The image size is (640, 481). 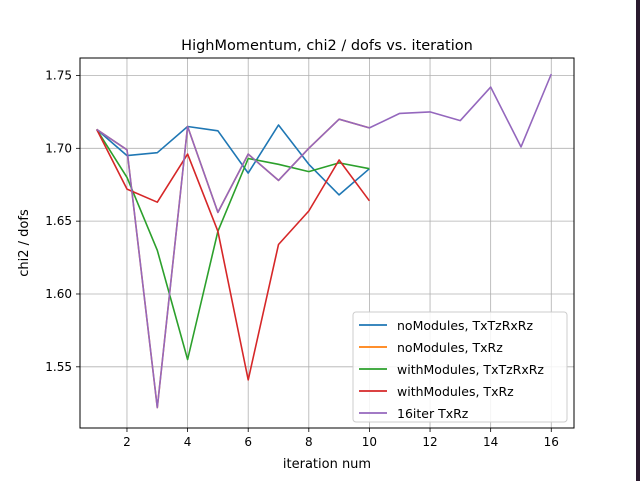 I want to click on x-tick-label: 2, so click(x=127, y=442).